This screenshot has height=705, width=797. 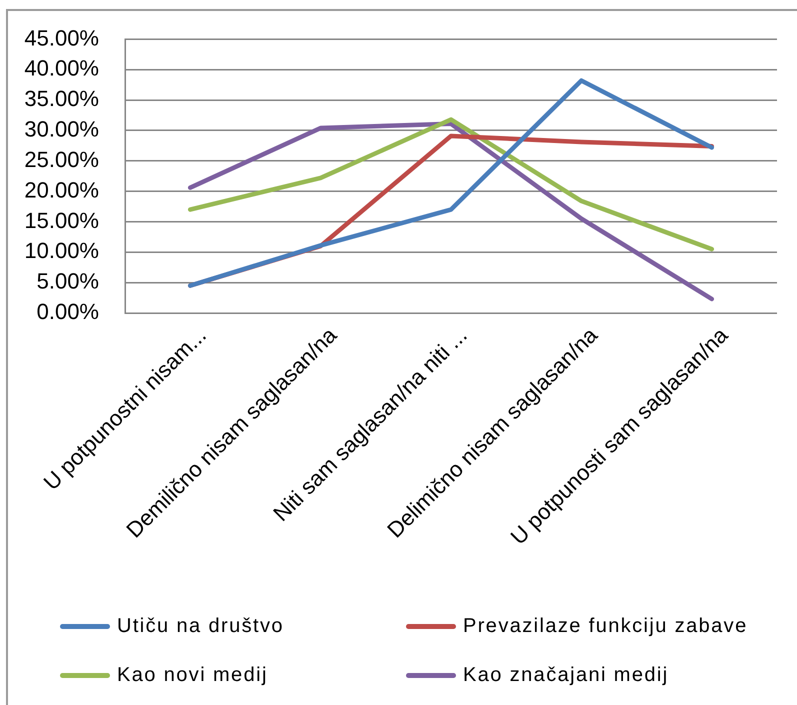 What do you see at coordinates (61, 159) in the screenshot?
I see `y-tick-label: 25.00%` at bounding box center [61, 159].